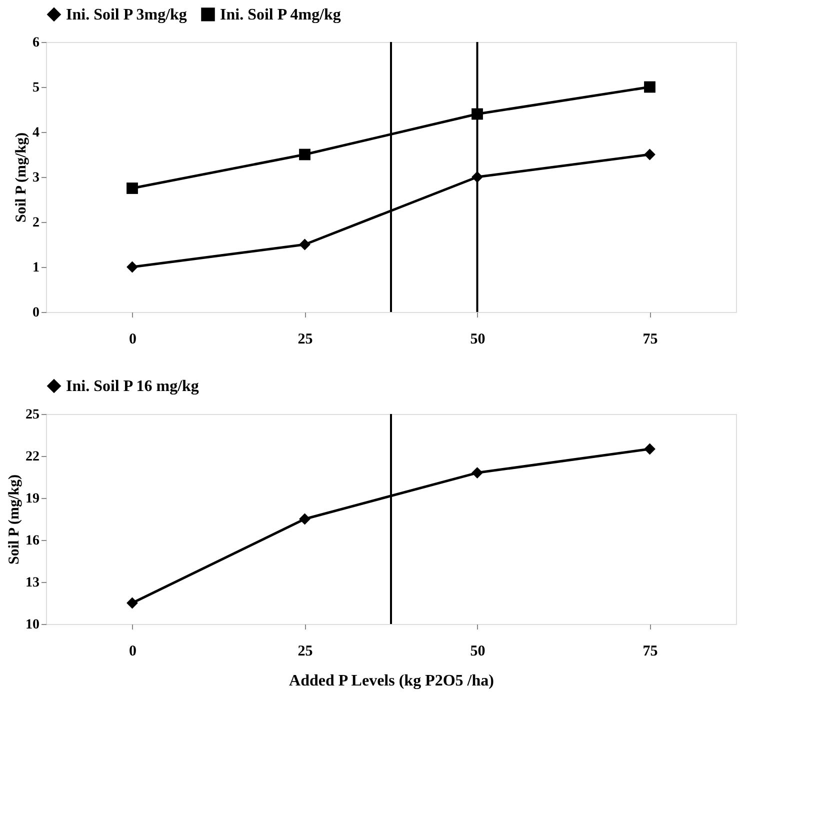  I want to click on y-tick-label: 5, so click(36, 88).